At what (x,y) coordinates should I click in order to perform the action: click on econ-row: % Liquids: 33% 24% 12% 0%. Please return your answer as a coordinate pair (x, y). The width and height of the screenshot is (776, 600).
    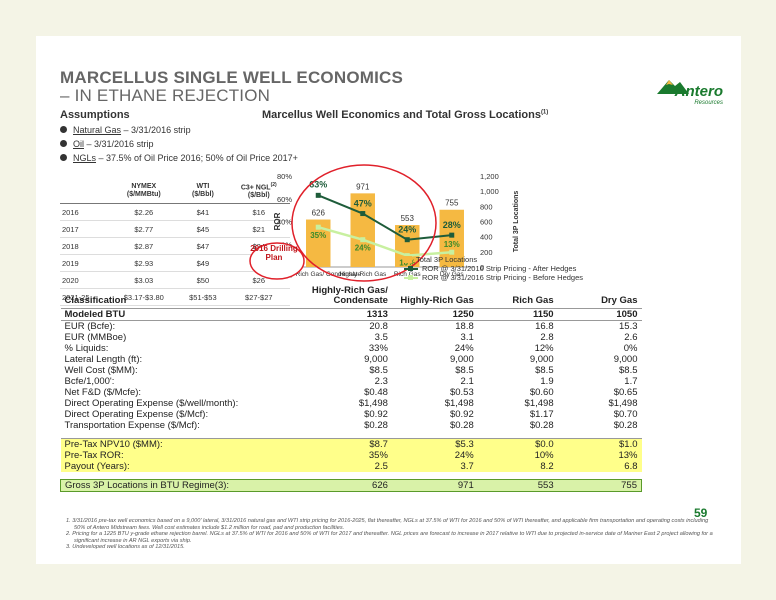
    Looking at the image, I should click on (351, 348).